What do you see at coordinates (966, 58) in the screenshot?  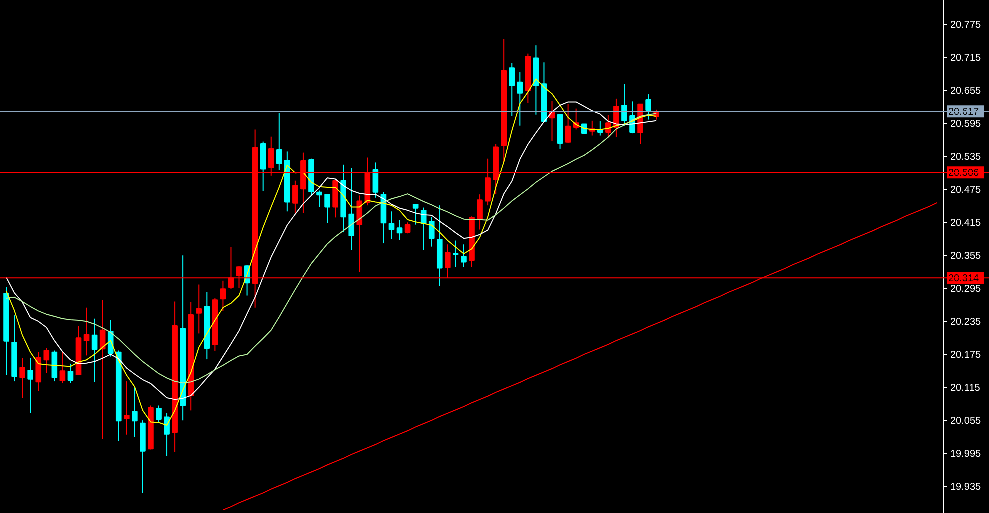 I see `y-tick-label: 20.715` at bounding box center [966, 58].